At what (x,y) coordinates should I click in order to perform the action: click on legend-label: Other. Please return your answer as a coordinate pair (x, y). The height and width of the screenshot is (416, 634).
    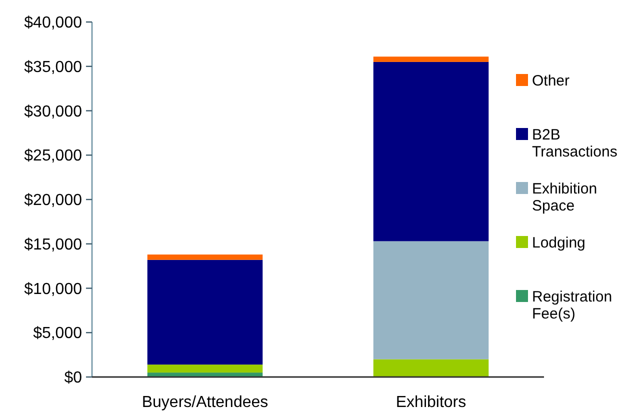
    Looking at the image, I should click on (551, 81).